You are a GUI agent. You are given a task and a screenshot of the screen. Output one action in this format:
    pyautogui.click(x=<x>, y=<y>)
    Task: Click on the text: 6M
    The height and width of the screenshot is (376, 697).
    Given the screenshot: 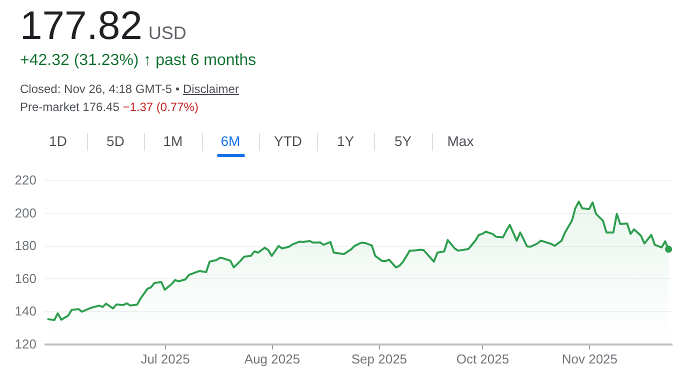 What is the action you would take?
    pyautogui.click(x=230, y=141)
    